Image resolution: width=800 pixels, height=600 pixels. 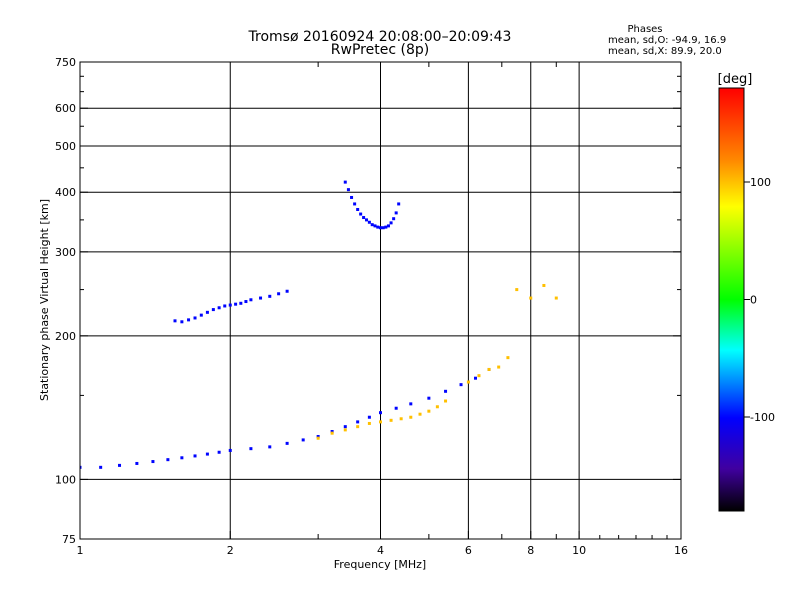 I want to click on x-tick-labels: 1 2 4 6 8 10 16, so click(x=383, y=550).